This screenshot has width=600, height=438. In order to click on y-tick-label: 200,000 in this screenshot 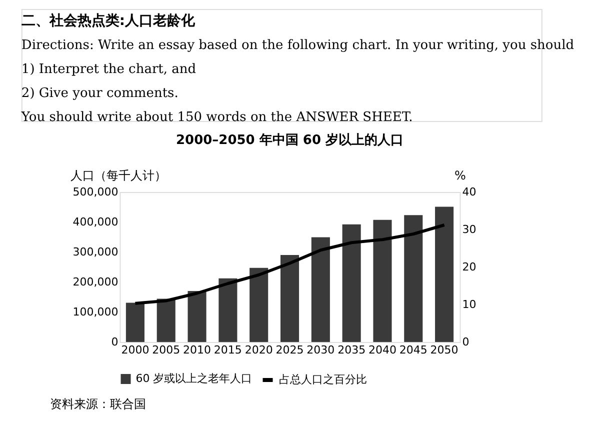, I will do `click(95, 282)`.